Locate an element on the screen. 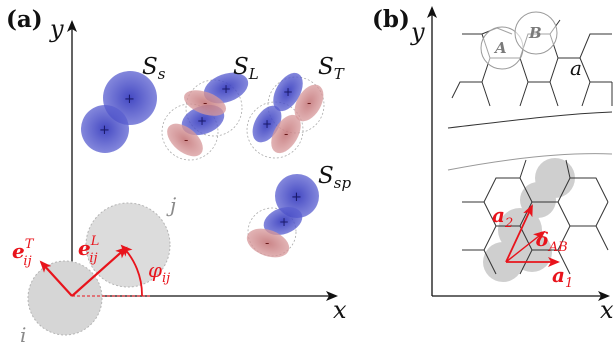 This screenshot has height=352, width=614. x-axis-label-b: x is located at coordinates (607, 310).